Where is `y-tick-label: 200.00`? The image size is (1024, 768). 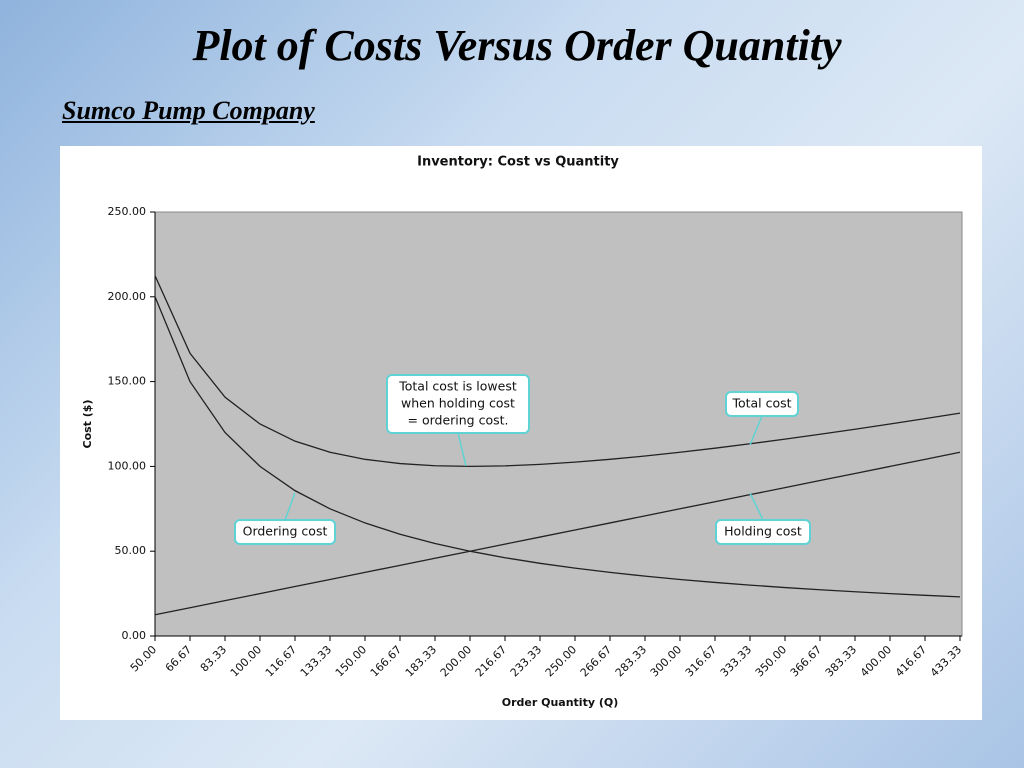 y-tick-label: 200.00 is located at coordinates (127, 296).